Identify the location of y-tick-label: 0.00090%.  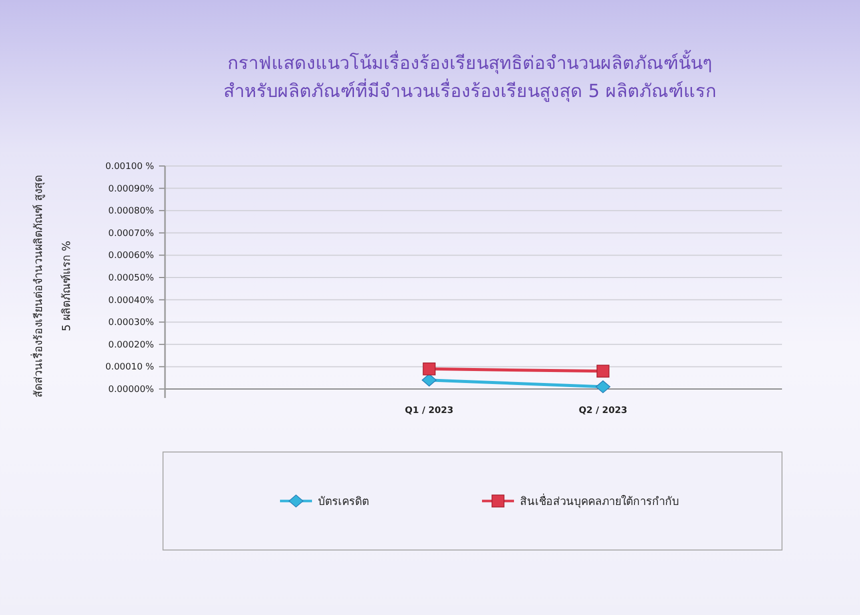
(131, 189).